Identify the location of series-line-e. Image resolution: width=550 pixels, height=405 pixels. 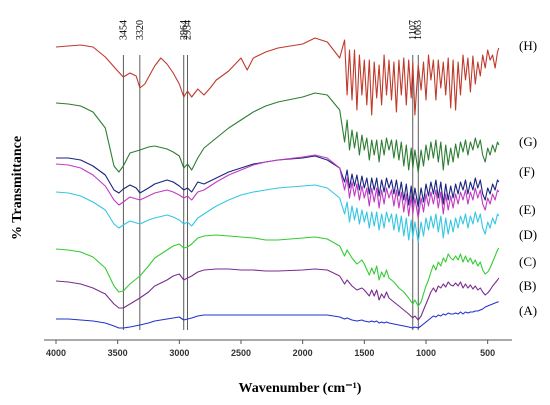
(277, 186).